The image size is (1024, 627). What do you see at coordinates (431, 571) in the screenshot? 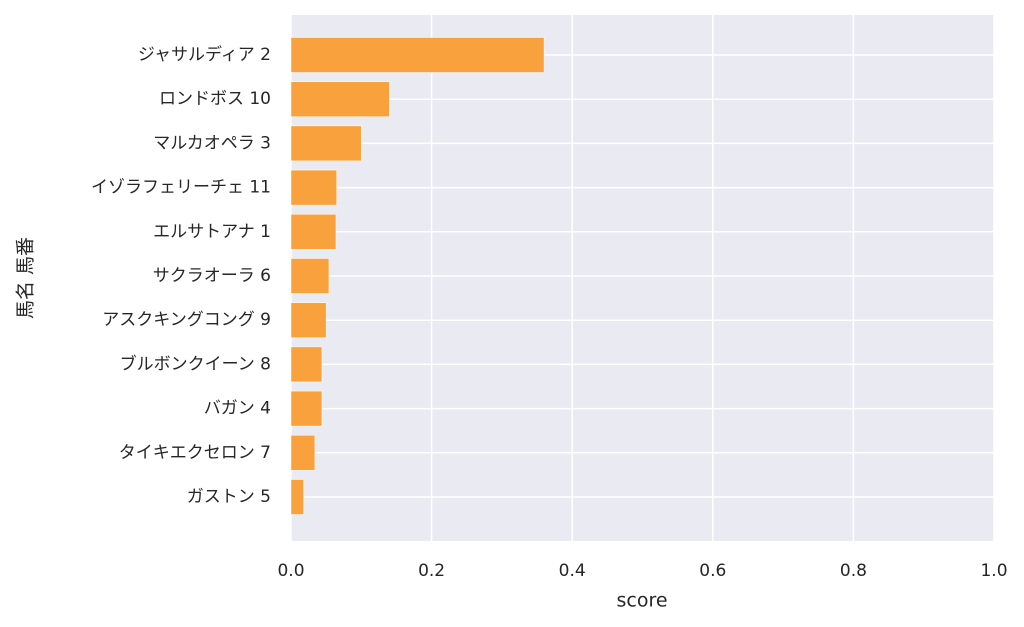
I see `x-tick-label: 0.2` at bounding box center [431, 571].